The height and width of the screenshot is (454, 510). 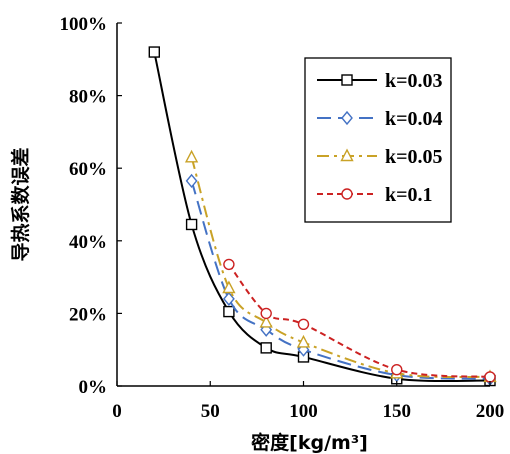 What do you see at coordinates (414, 81) in the screenshot?
I see `legend-label: k=0.03` at bounding box center [414, 81].